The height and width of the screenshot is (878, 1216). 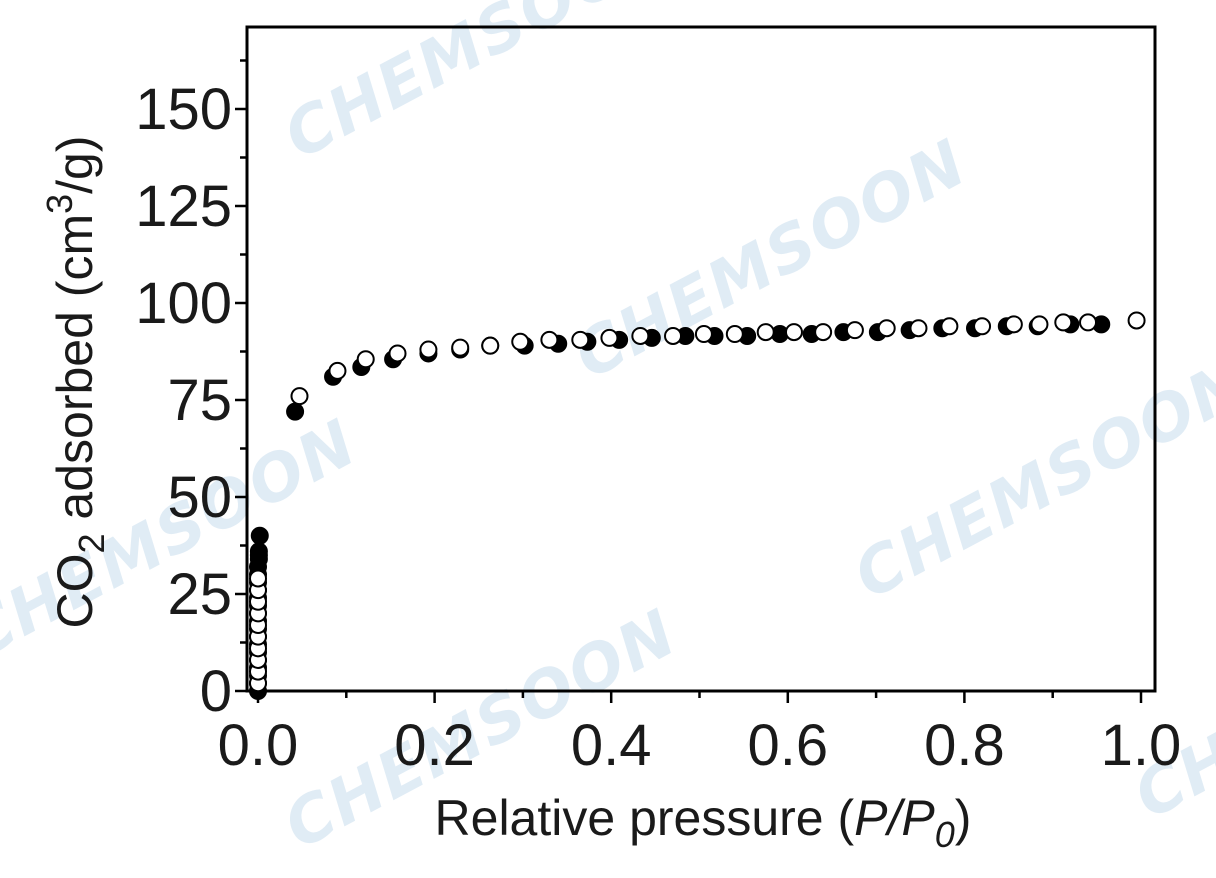 What do you see at coordinates (199, 400) in the screenshot?
I see `y-tick-label: 75` at bounding box center [199, 400].